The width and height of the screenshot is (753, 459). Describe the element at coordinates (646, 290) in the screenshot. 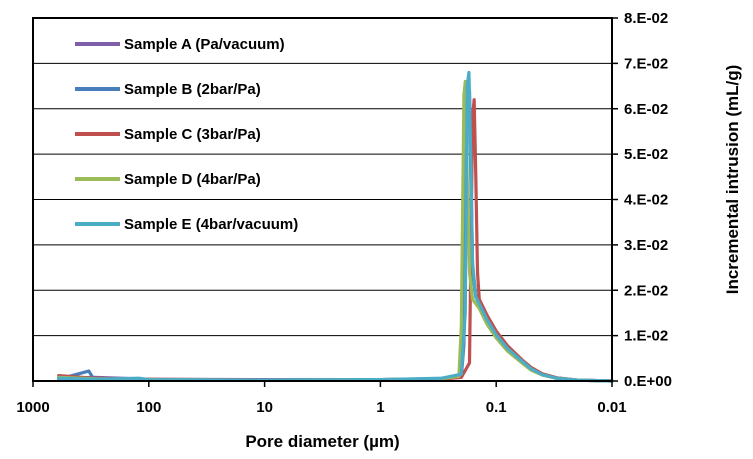

I see `y-tick-label: 2.E-02` at that location.